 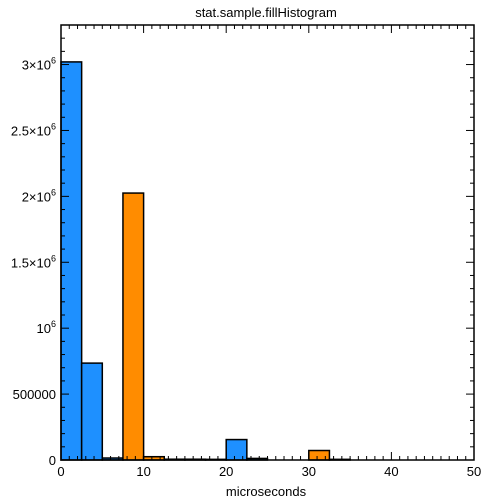 What do you see at coordinates (266, 12) in the screenshot?
I see `chart-title: stat.sample.fillHistogram` at bounding box center [266, 12].